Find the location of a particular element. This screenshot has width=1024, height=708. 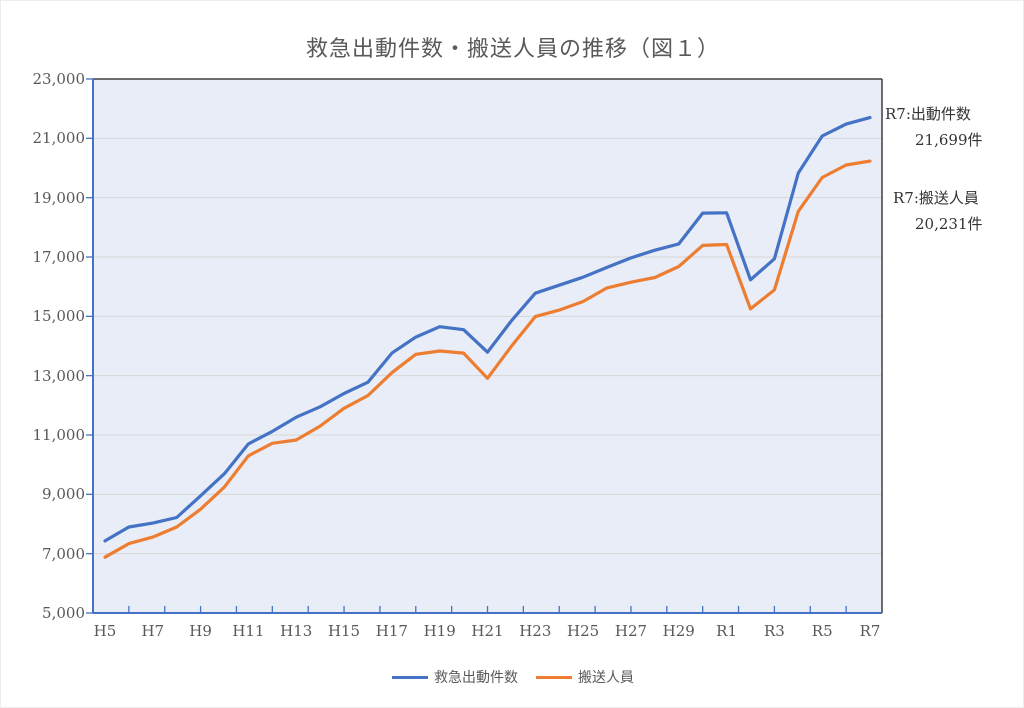

y-axis-label-15000: 15,000 is located at coordinates (59, 316).